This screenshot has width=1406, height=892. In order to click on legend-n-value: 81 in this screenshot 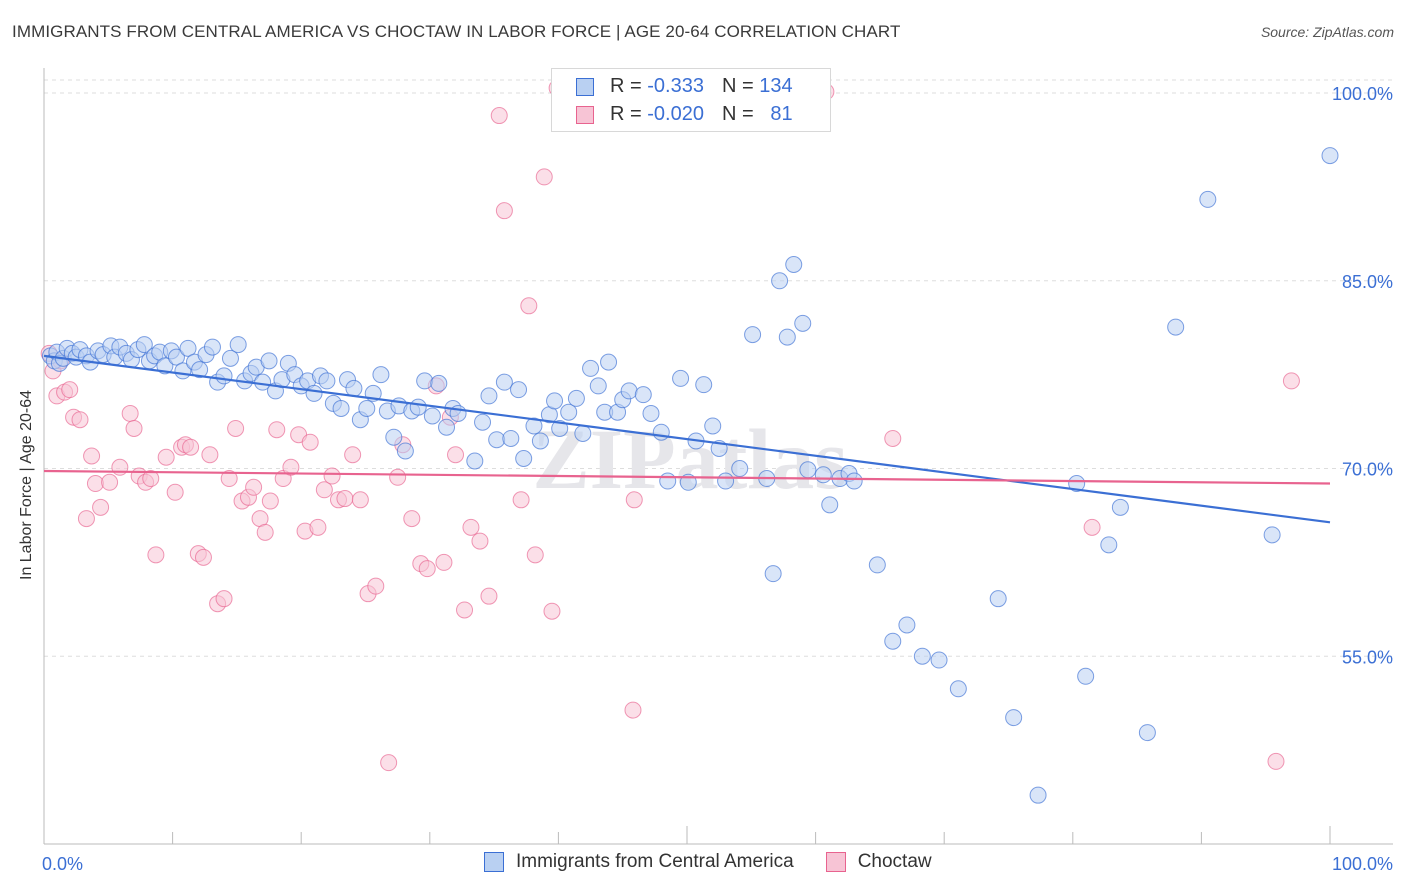, I will do `click(781, 114)`.